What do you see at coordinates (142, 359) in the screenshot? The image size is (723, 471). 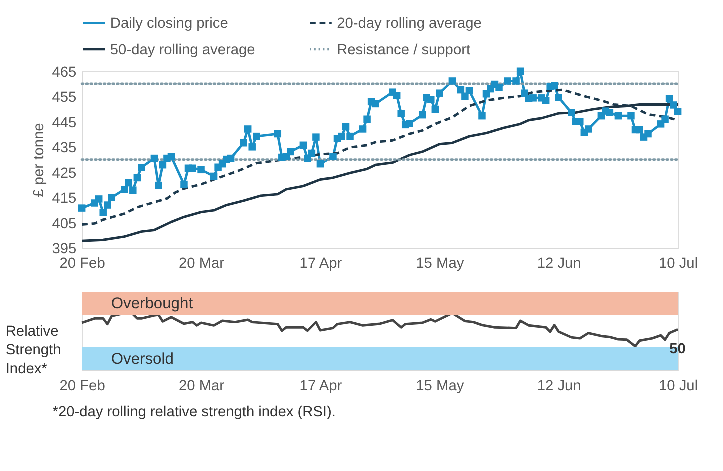 I see `band-label: Oversold` at bounding box center [142, 359].